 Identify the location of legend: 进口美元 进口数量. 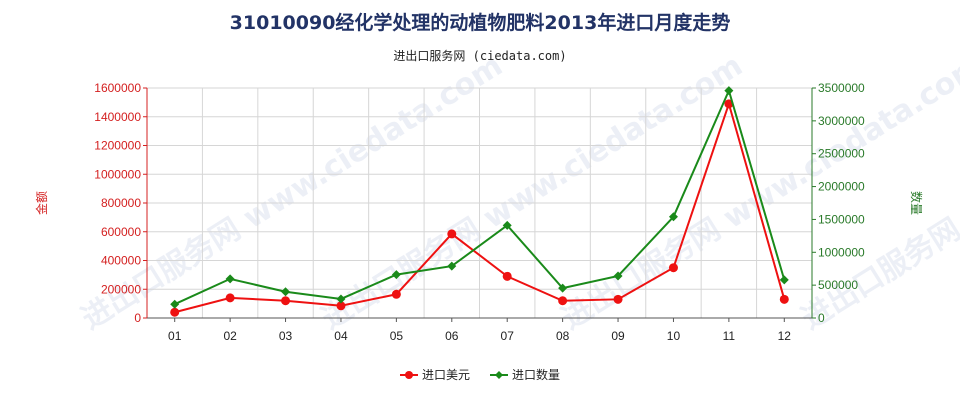
(480, 374).